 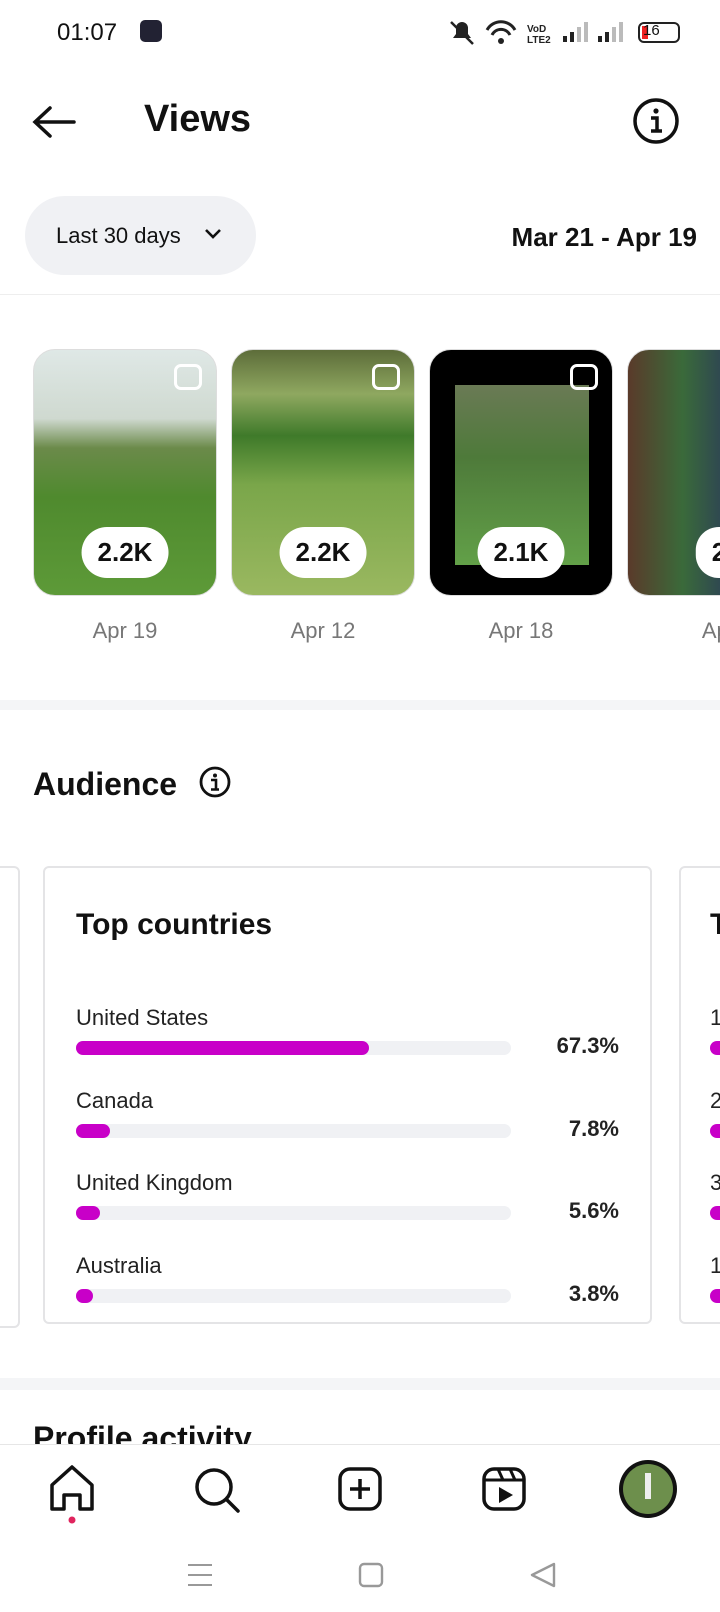 I want to click on card-title: Top countries, so click(x=174, y=924).